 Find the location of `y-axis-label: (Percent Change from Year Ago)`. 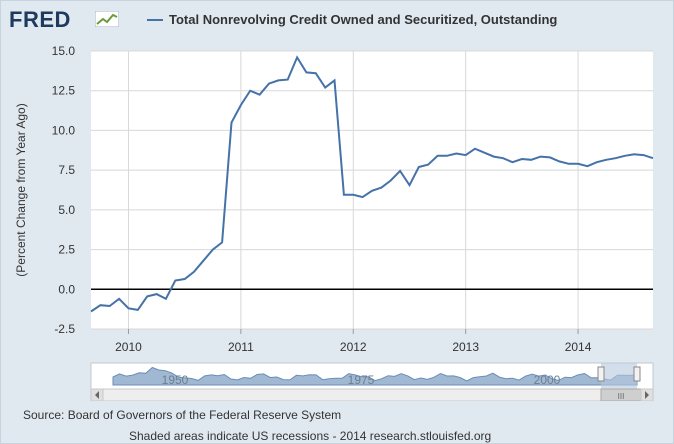

y-axis-label: (Percent Change from Year Ago) is located at coordinates (21, 189).